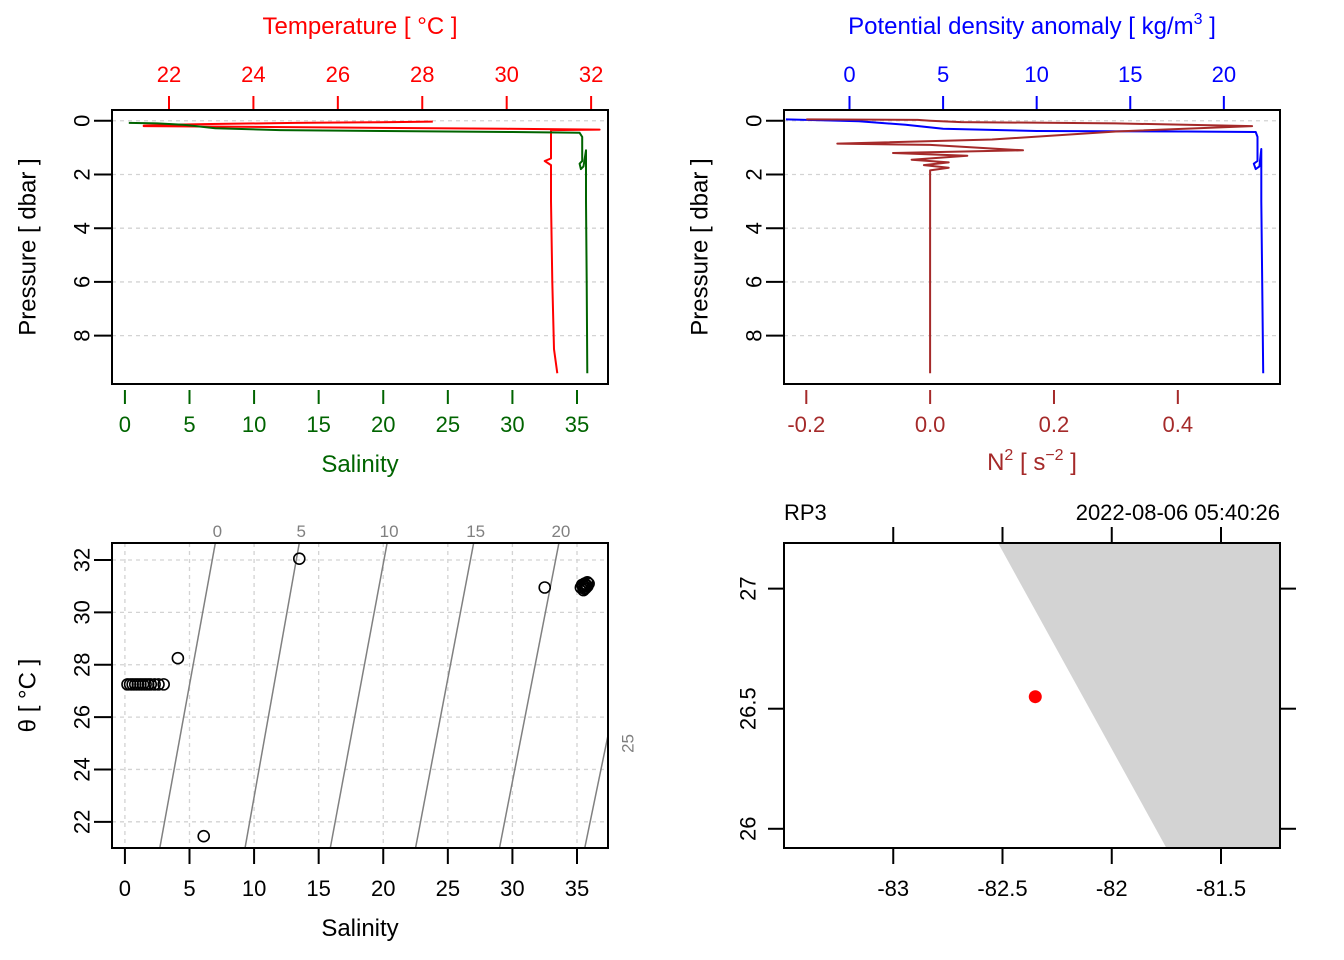 The width and height of the screenshot is (1344, 960). What do you see at coordinates (338, 74) in the screenshot?
I see `top-tick-label: 26` at bounding box center [338, 74].